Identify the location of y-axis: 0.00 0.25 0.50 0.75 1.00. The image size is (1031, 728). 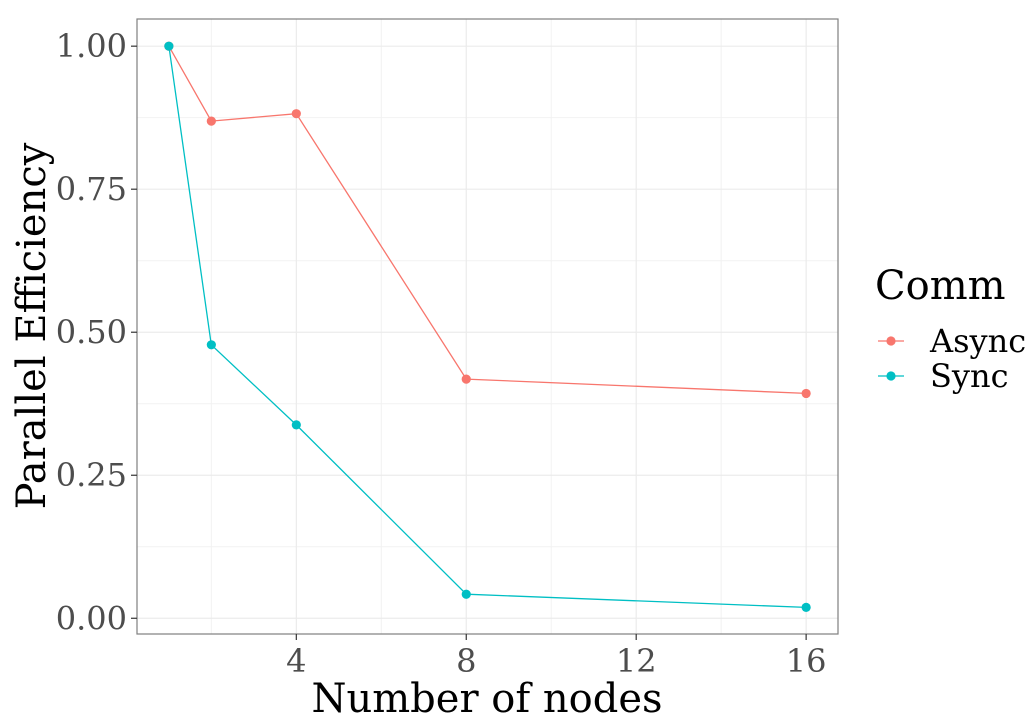
(96, 332).